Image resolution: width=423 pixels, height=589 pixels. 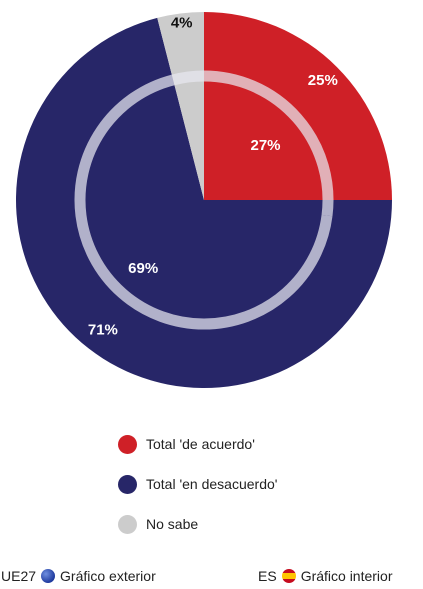 I want to click on inner-ring-key: ES Gráfico interior, so click(x=325, y=576).